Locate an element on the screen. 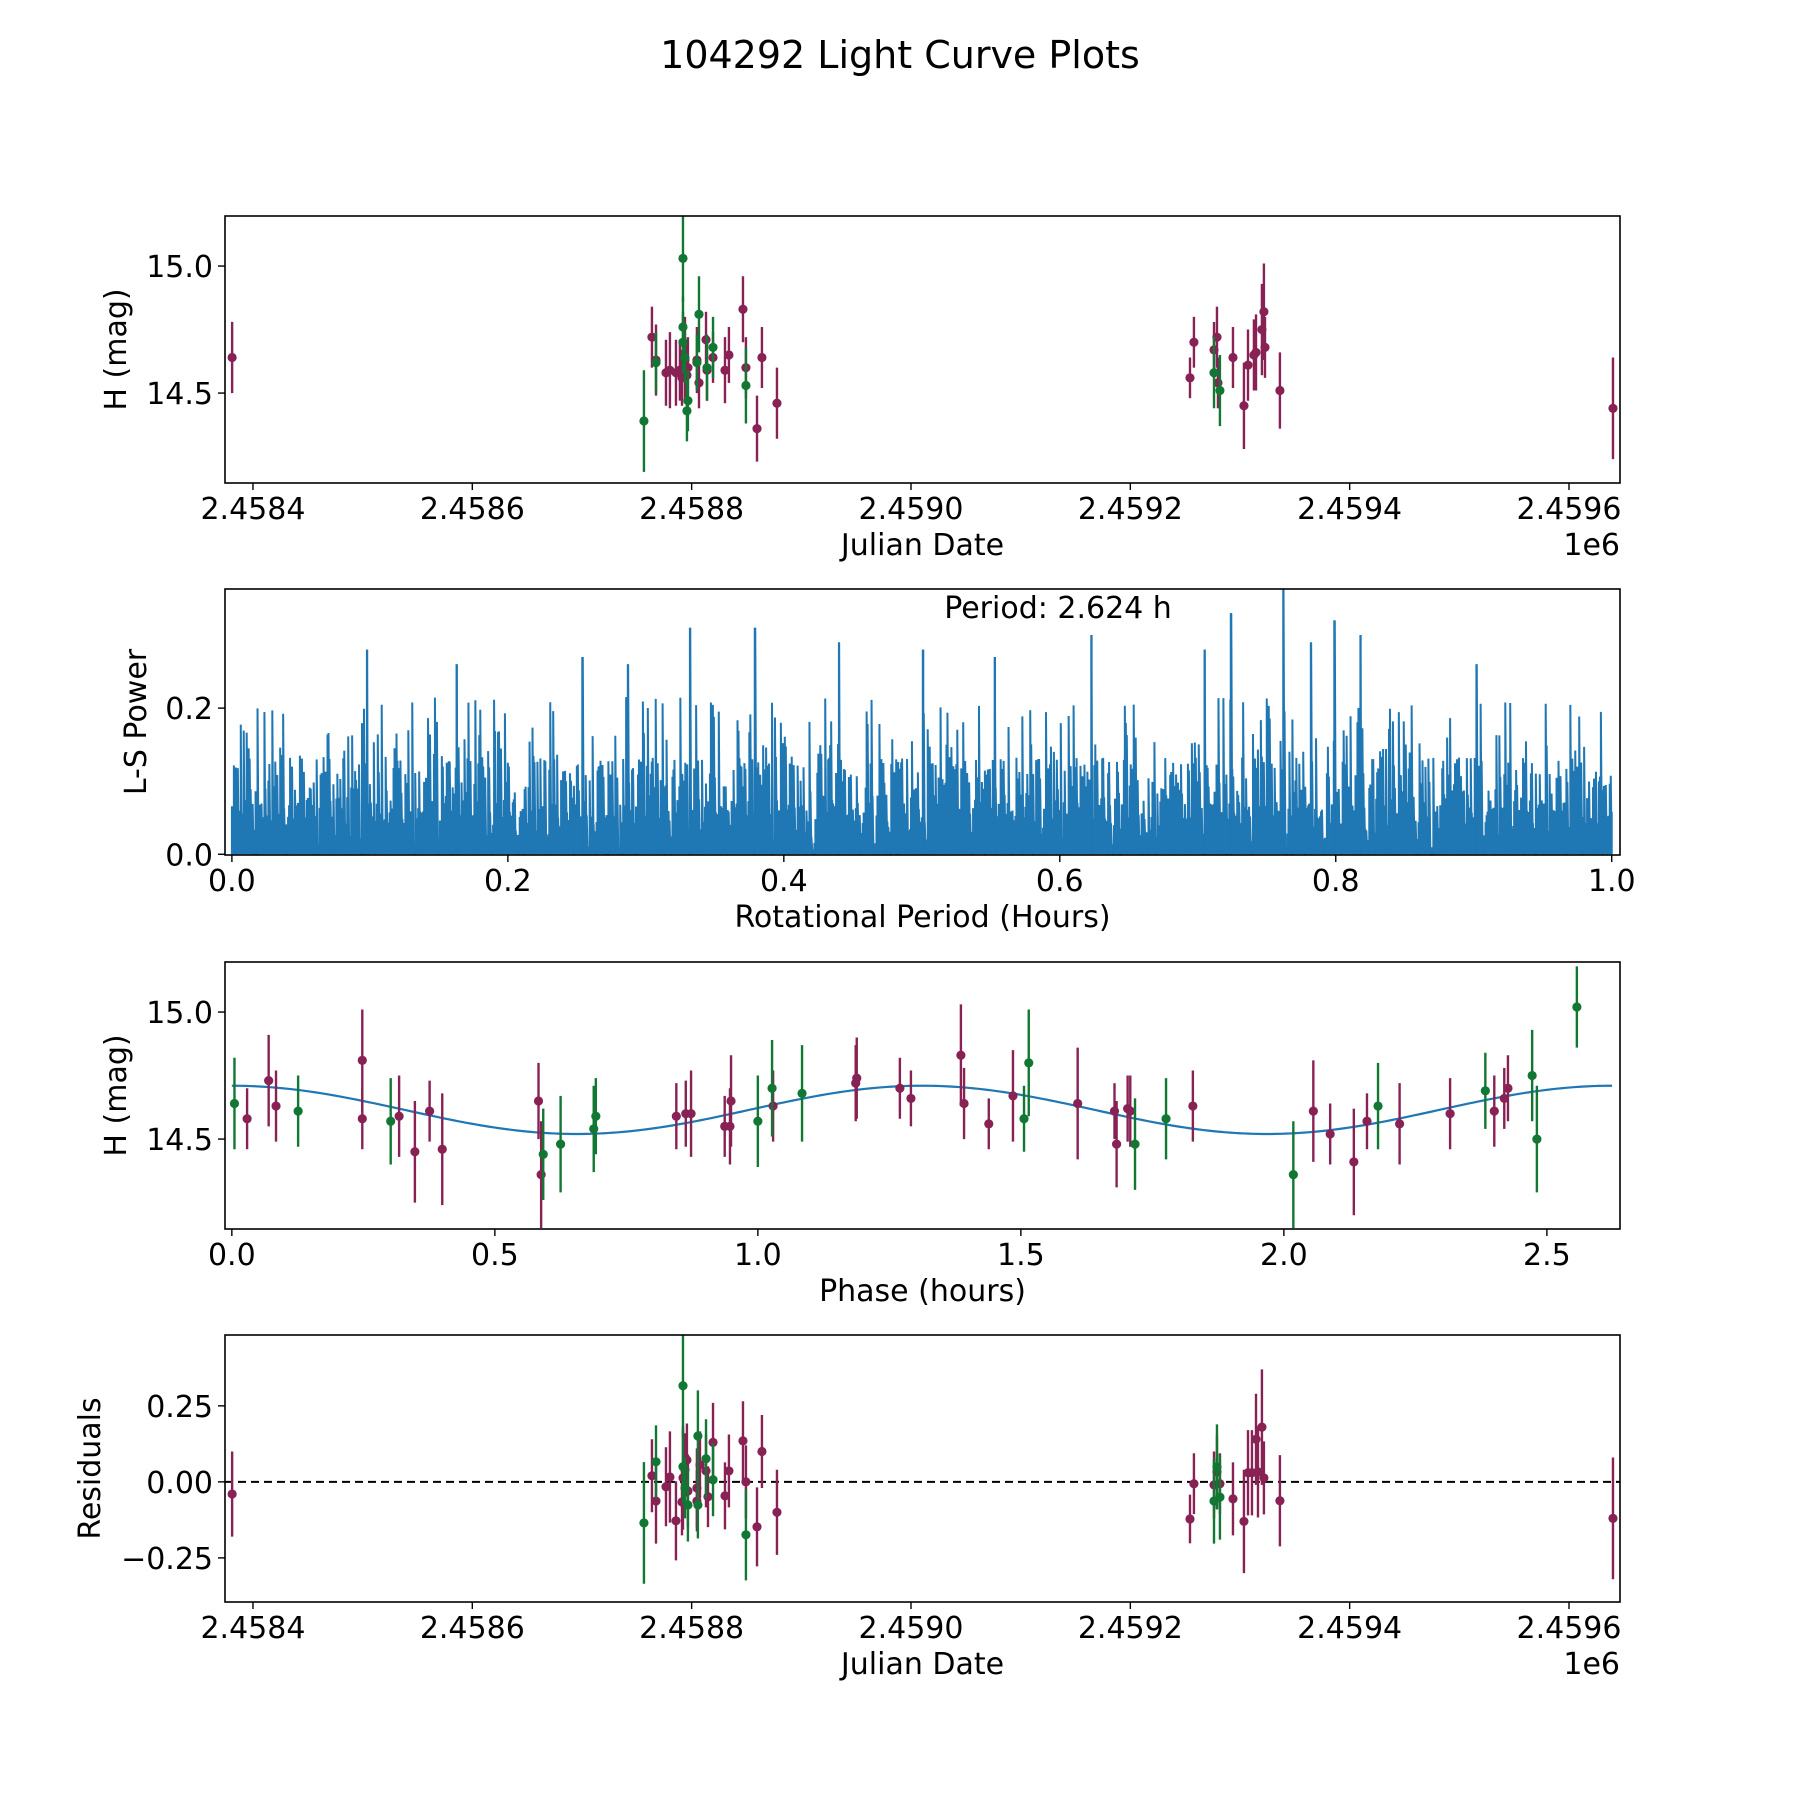 The image size is (1800, 1800). x-tick-label: 0.6 is located at coordinates (1060, 881).